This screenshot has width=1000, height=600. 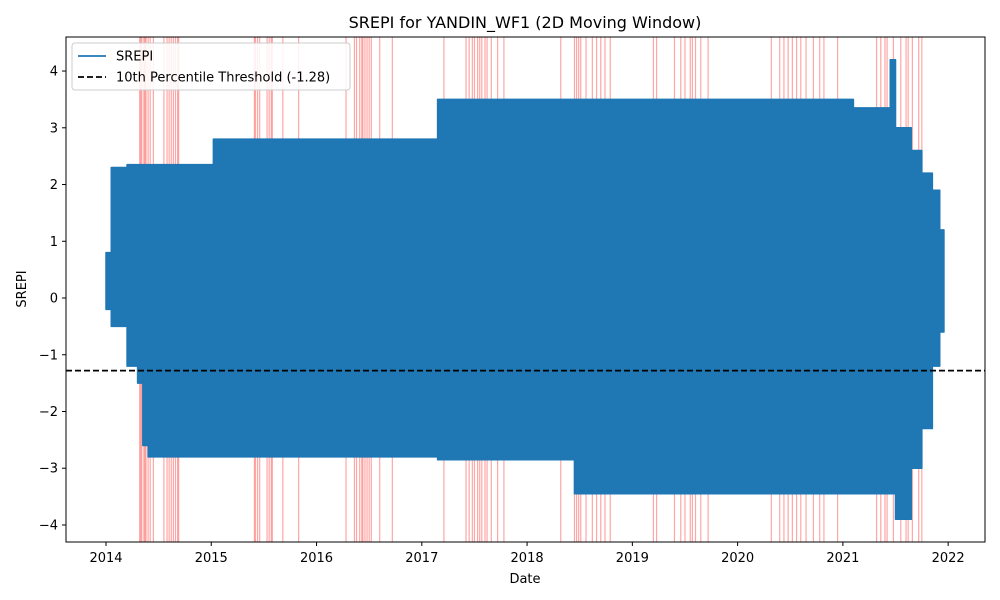 I want to click on y-tick-label: 0, so click(x=54, y=299).